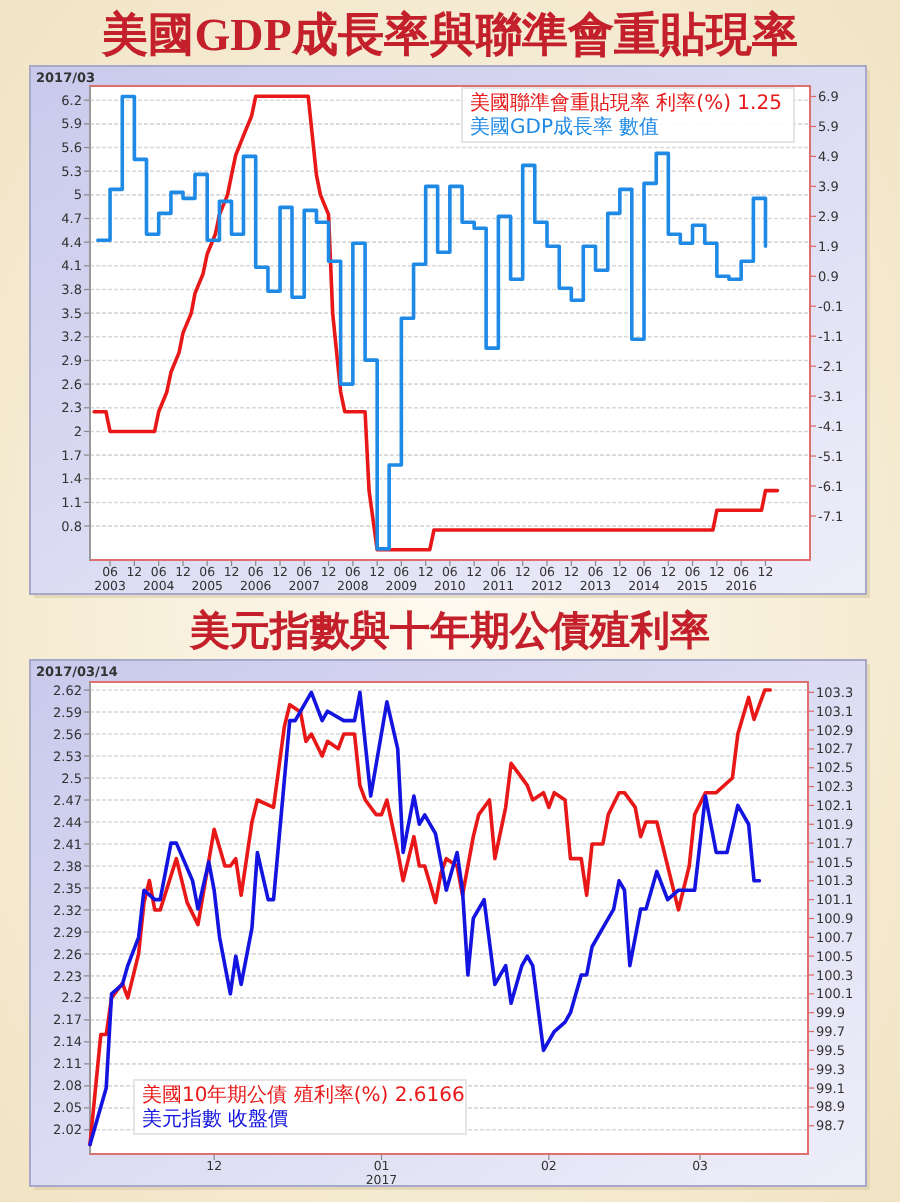 The image size is (900, 1202). What do you see at coordinates (449, 631) in the screenshot?
I see `chart-title: 美元指數與十年期公債殖利率` at bounding box center [449, 631].